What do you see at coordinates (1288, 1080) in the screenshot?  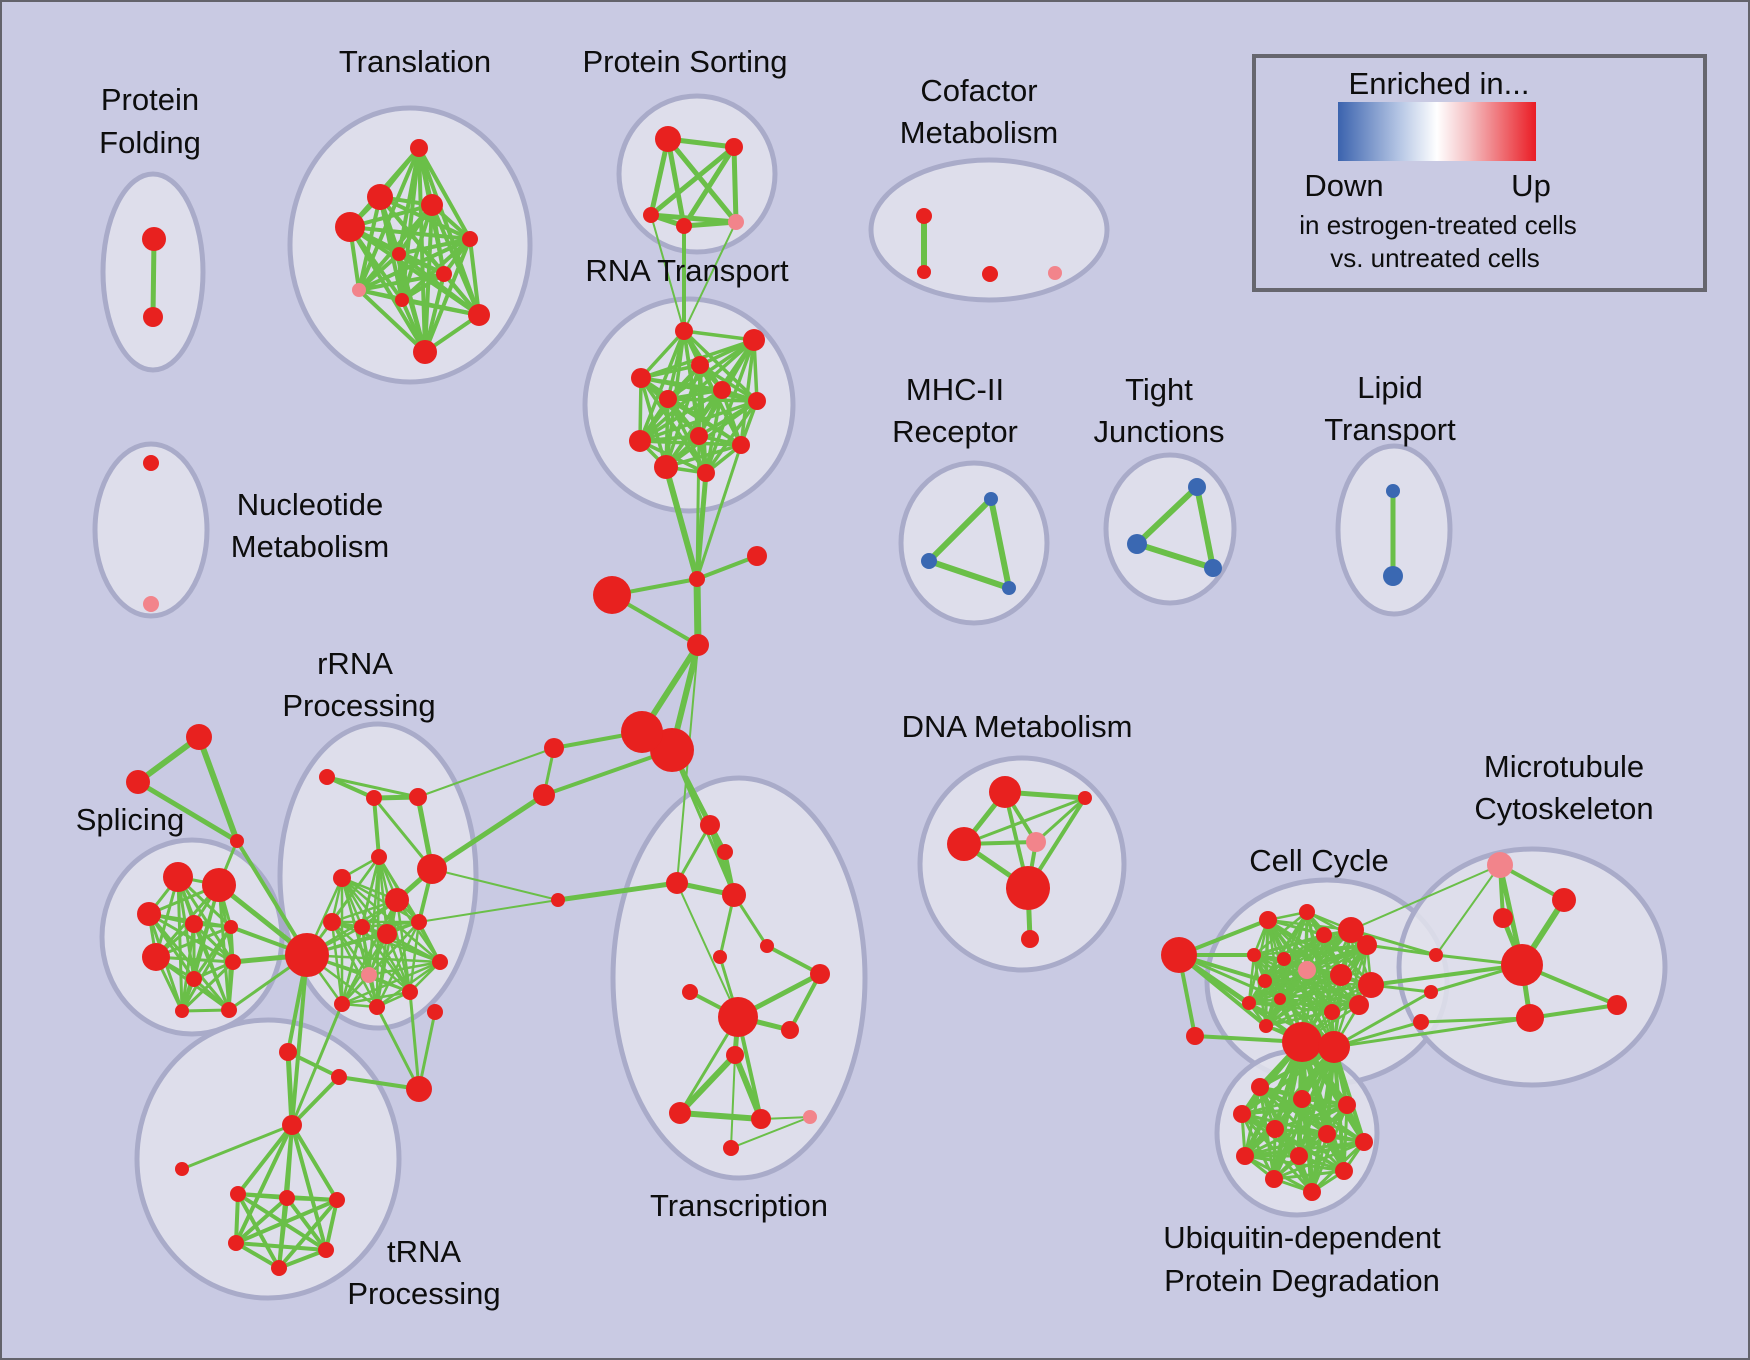 I see `edge-ub4-ubh2` at bounding box center [1288, 1080].